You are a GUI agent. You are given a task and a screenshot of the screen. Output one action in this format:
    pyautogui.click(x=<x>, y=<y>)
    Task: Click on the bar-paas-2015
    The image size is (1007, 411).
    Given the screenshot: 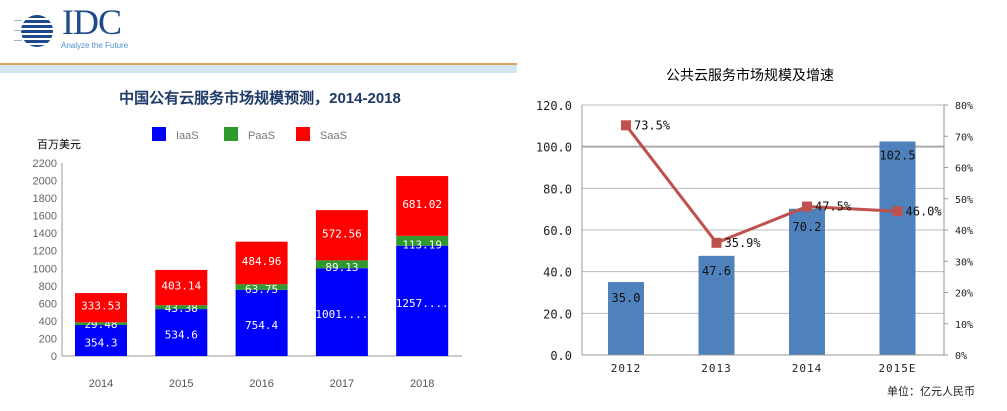 What is the action you would take?
    pyautogui.click(x=181, y=307)
    